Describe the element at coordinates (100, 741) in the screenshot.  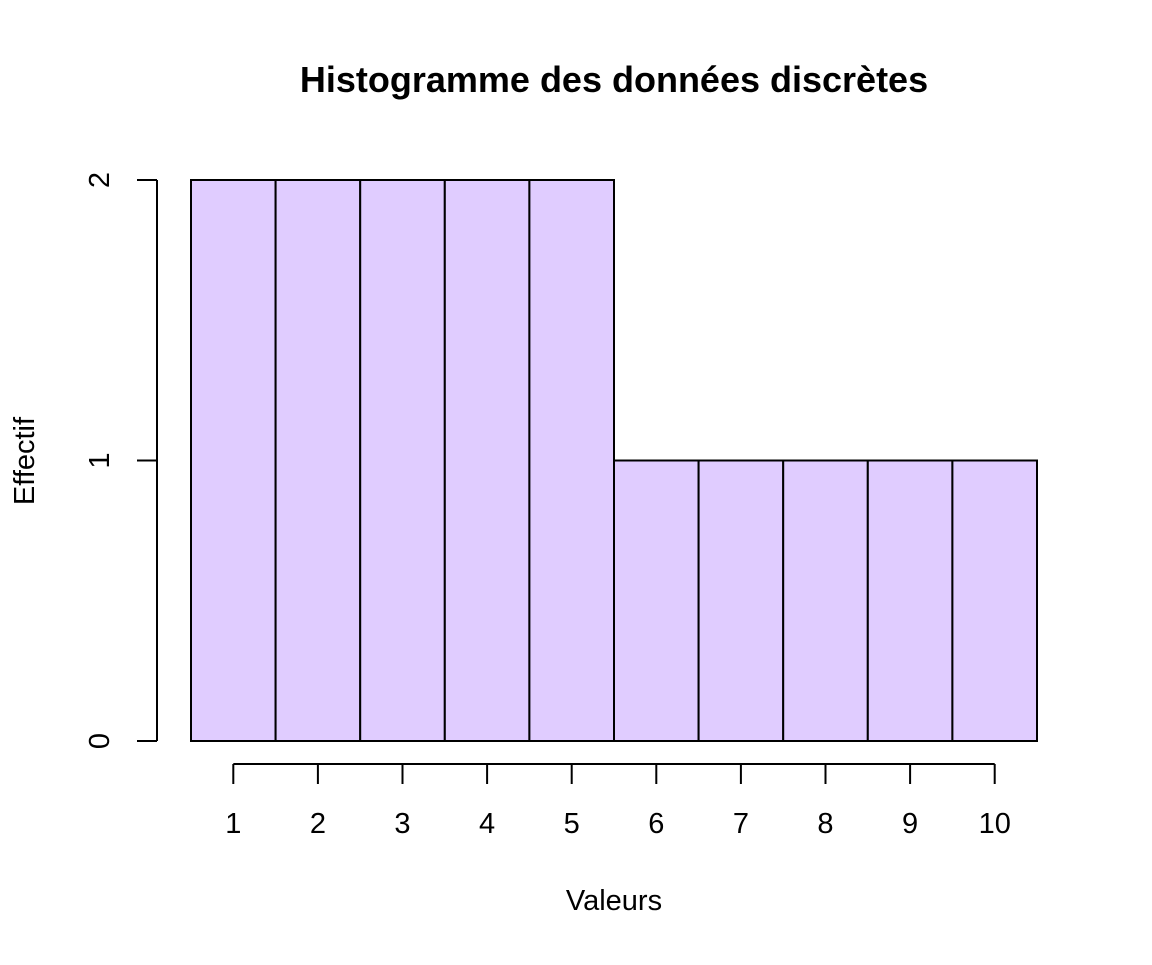
I see `y-tick-label: 0` at that location.